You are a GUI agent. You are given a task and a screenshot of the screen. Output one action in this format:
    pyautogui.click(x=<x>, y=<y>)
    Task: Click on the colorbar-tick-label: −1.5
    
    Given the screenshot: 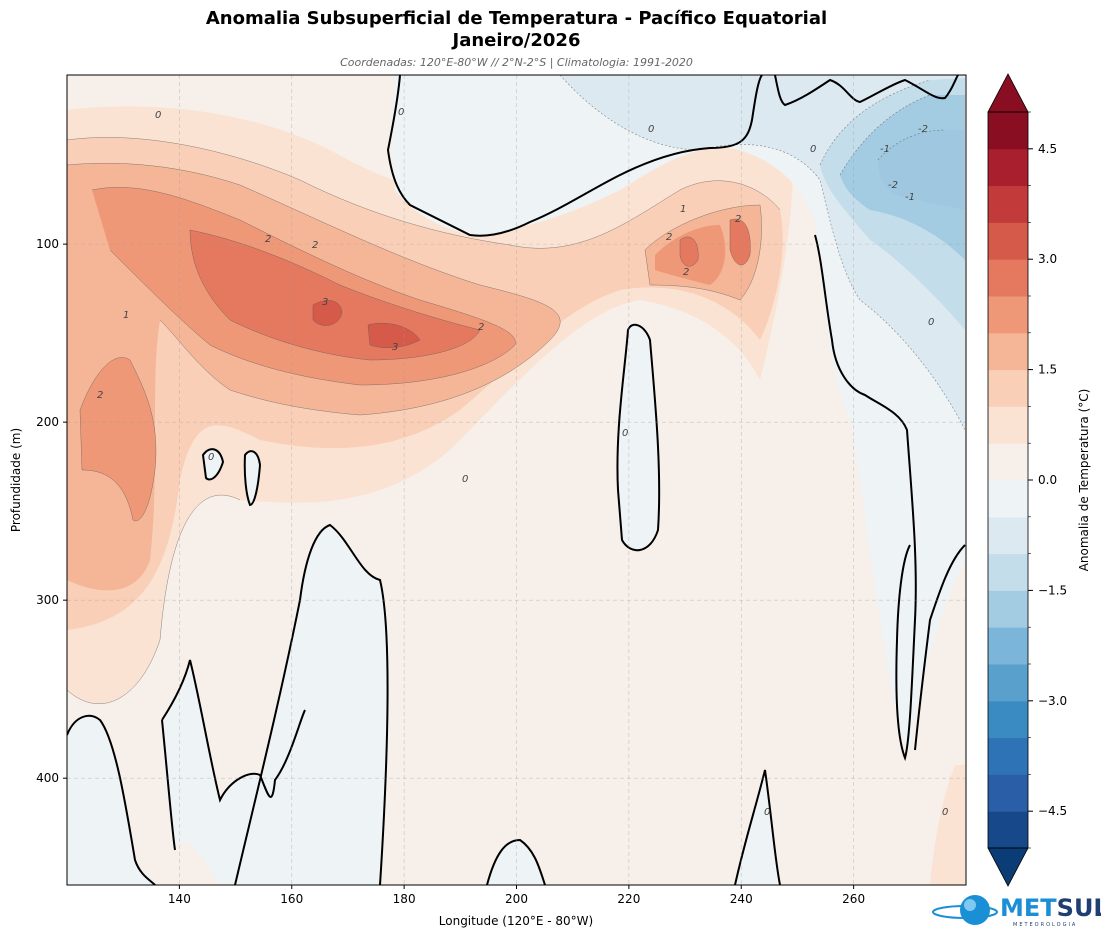 What is the action you would take?
    pyautogui.click(x=1052, y=590)
    